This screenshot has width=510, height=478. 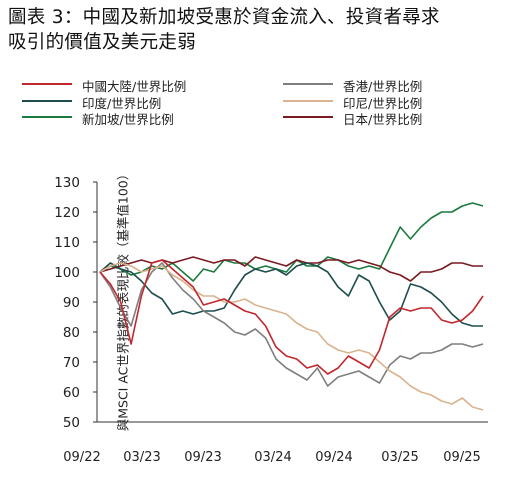 I want to click on title-line-1: 圖表 3：中國及新加坡受惠於資金流入、投資者尋求, so click(x=224, y=17).